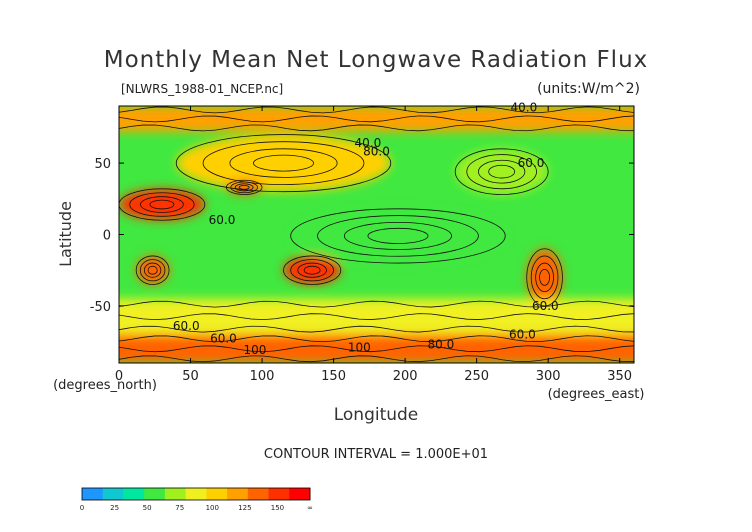 Image resolution: width=752 pixels, height=532 pixels. I want to click on x-tick-label: 350, so click(619, 376).